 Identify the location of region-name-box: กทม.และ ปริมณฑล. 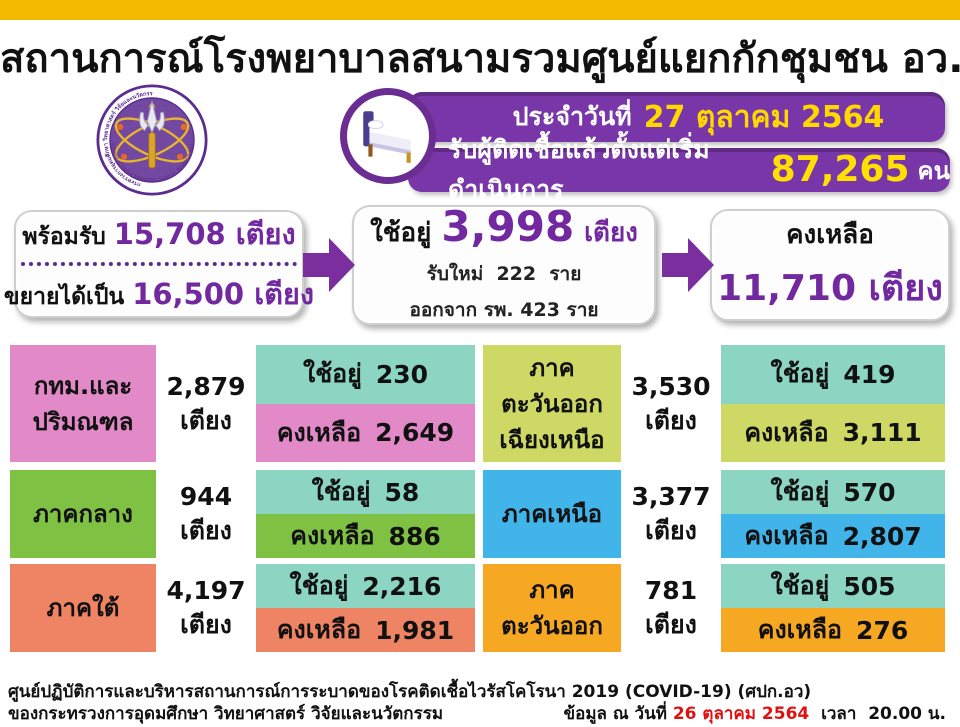
(83, 403).